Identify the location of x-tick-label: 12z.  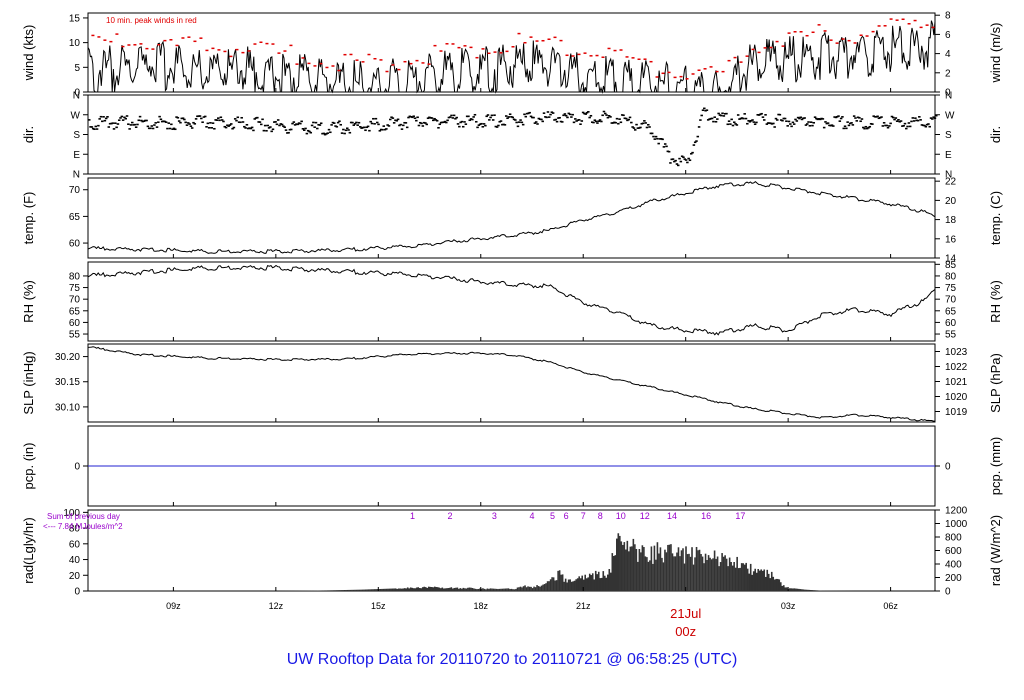
(276, 606).